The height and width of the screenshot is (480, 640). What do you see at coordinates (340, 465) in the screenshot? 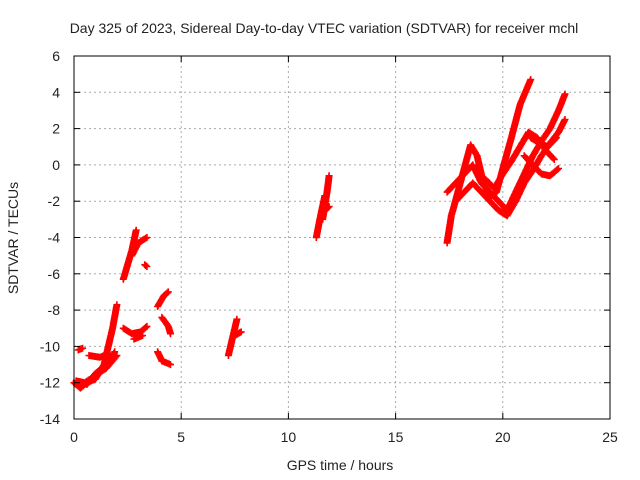
I see `x-axis-title: GPS time / hours` at bounding box center [340, 465].